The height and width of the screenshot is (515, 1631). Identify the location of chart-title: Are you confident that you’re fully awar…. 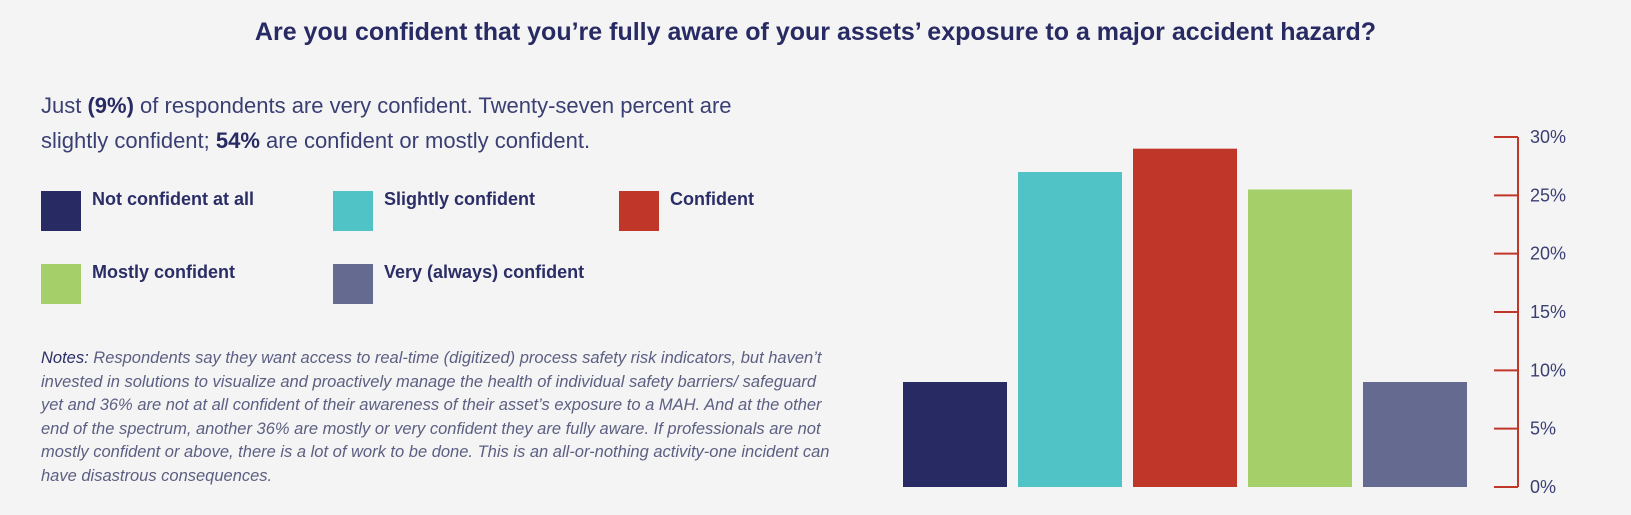
(815, 32).